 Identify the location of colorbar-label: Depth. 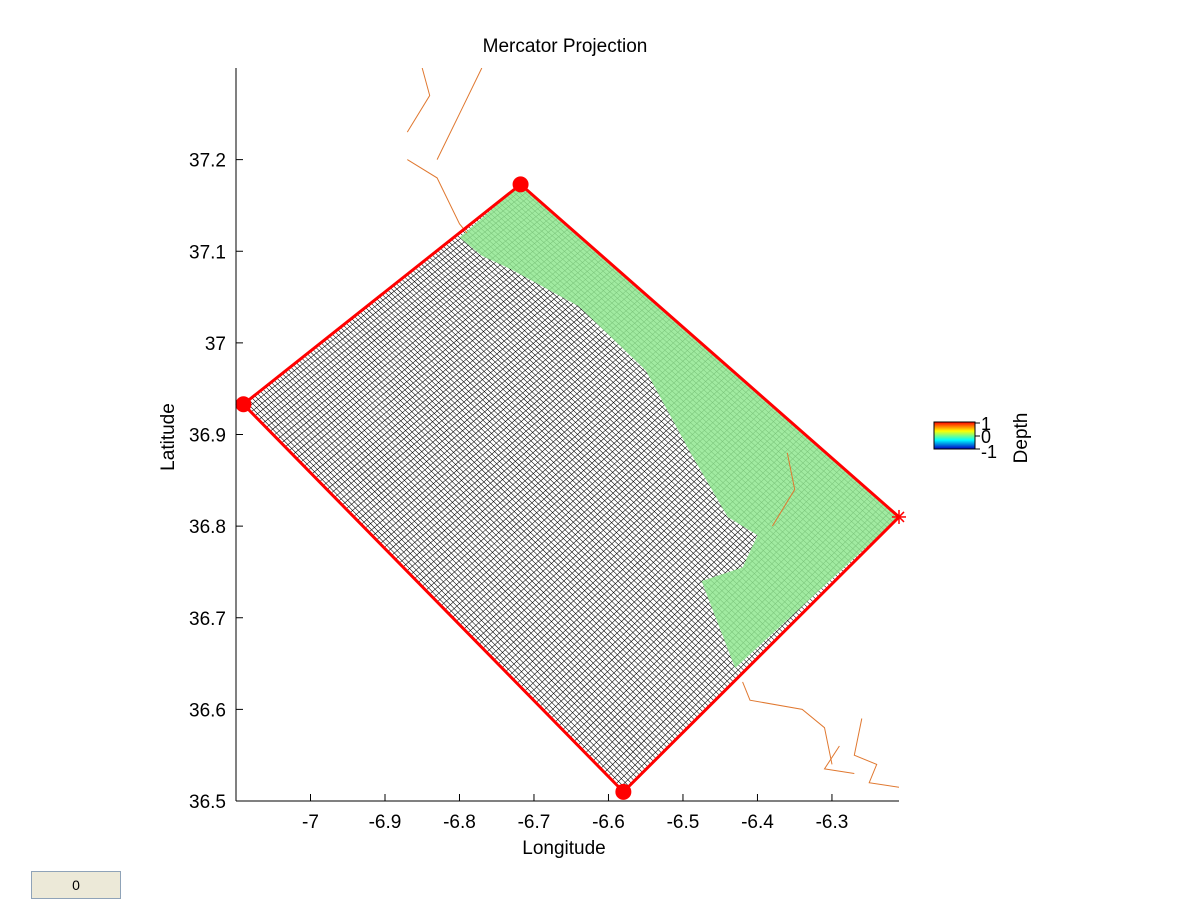
(1021, 438).